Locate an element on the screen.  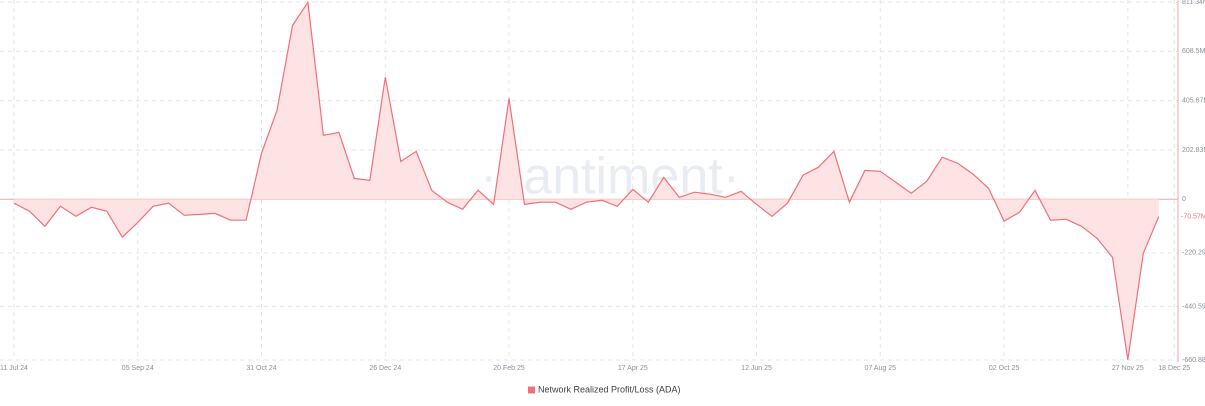
x-tick-label: 17 Apr 25 is located at coordinates (633, 368).